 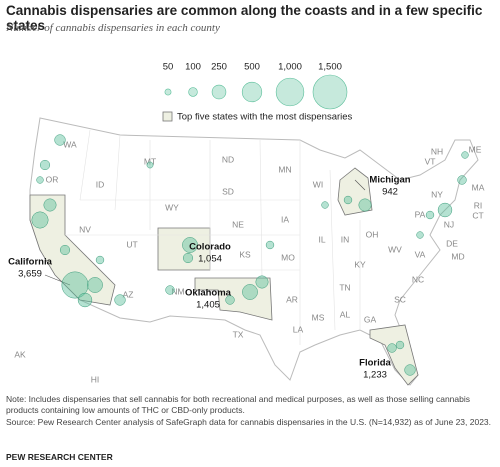 What do you see at coordinates (85, 229) in the screenshot?
I see `state-abbr: NV` at bounding box center [85, 229].